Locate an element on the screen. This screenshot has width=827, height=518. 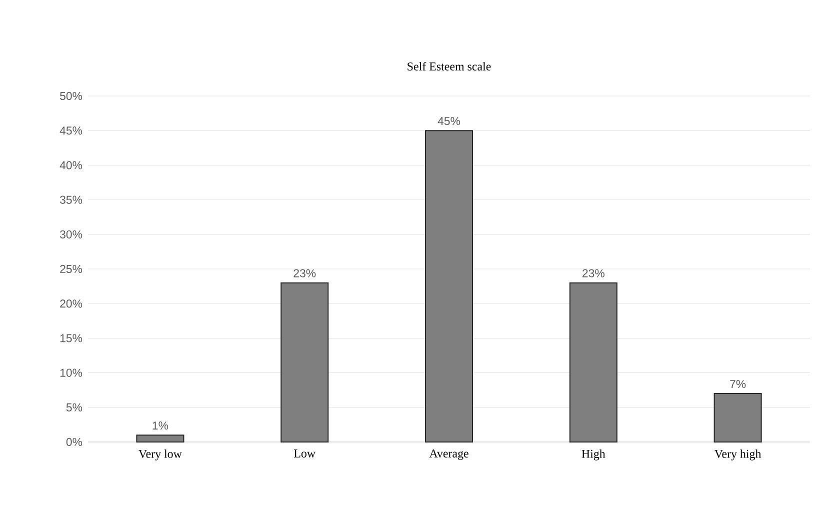
y-tick-label: 25% is located at coordinates (71, 269).